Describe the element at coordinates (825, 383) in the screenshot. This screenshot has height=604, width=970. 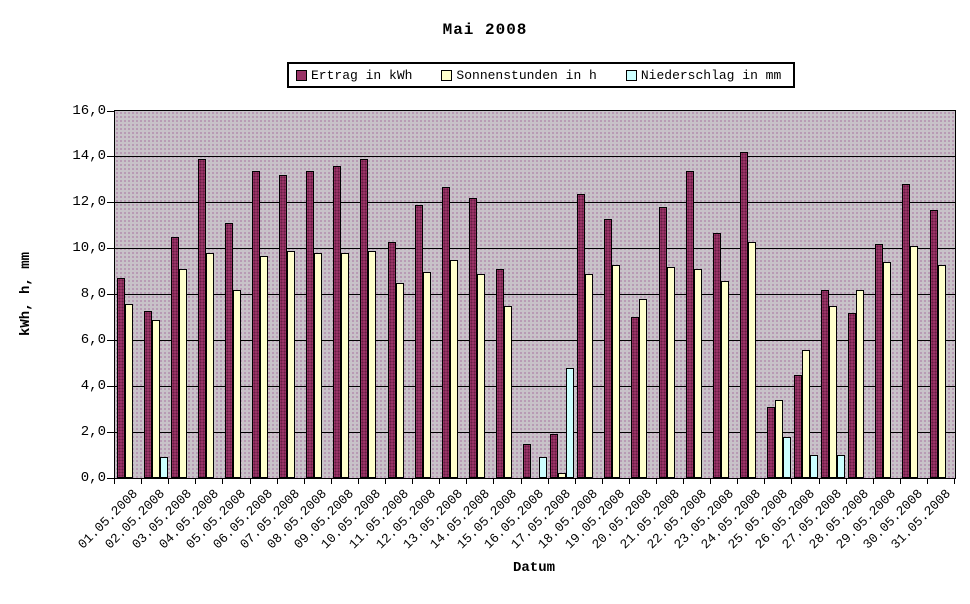
I see `ertrag-bar-27.05.2008` at that location.